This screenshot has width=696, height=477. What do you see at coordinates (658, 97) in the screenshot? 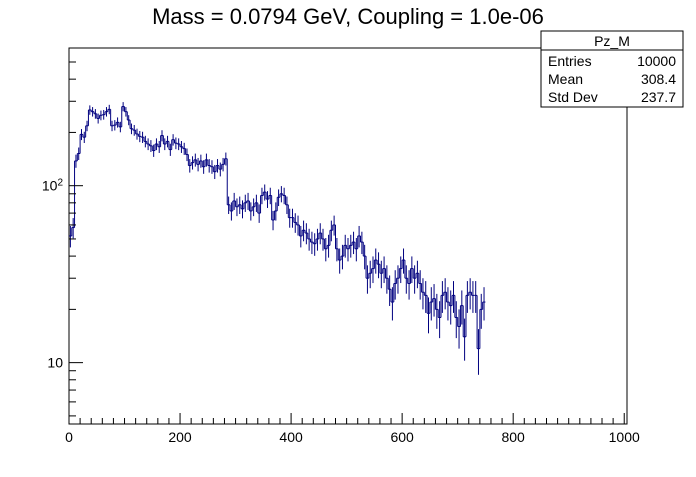
I see `stats-value-stddev: 237.7` at bounding box center [658, 97].